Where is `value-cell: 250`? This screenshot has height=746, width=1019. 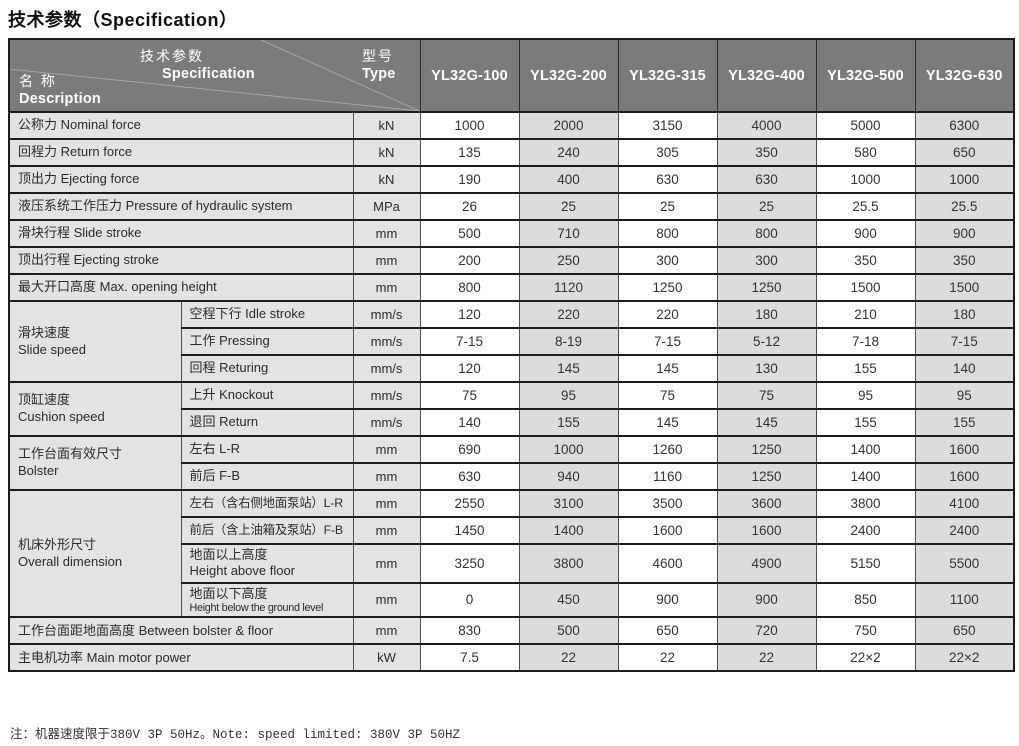
value-cell: 250 is located at coordinates (568, 260).